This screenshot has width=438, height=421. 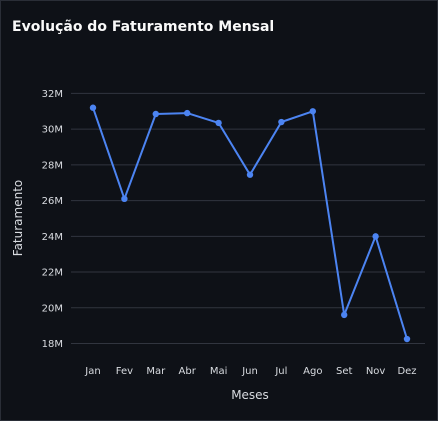 I want to click on x-axis-label: Meses, so click(x=250, y=395).